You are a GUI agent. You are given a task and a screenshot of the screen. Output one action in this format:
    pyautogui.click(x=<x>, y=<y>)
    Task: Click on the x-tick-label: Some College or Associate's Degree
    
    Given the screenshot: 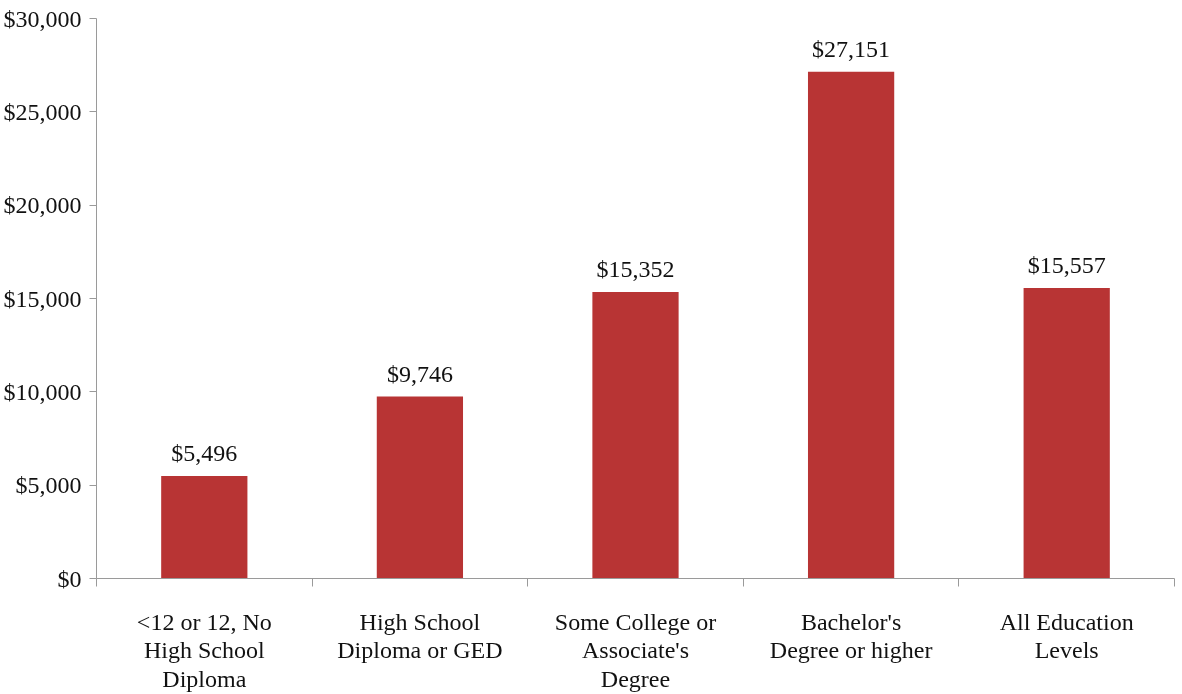 What is the action you would take?
    pyautogui.click(x=635, y=650)
    